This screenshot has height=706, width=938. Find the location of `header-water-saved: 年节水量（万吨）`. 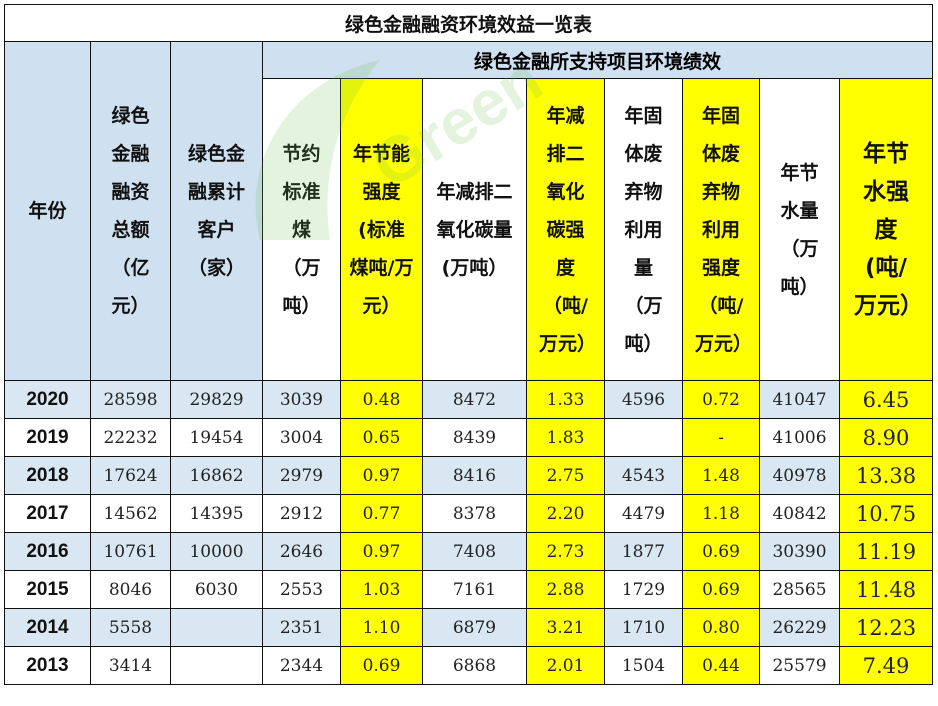

header-water-saved: 年节水量（万吨） is located at coordinates (799, 229).